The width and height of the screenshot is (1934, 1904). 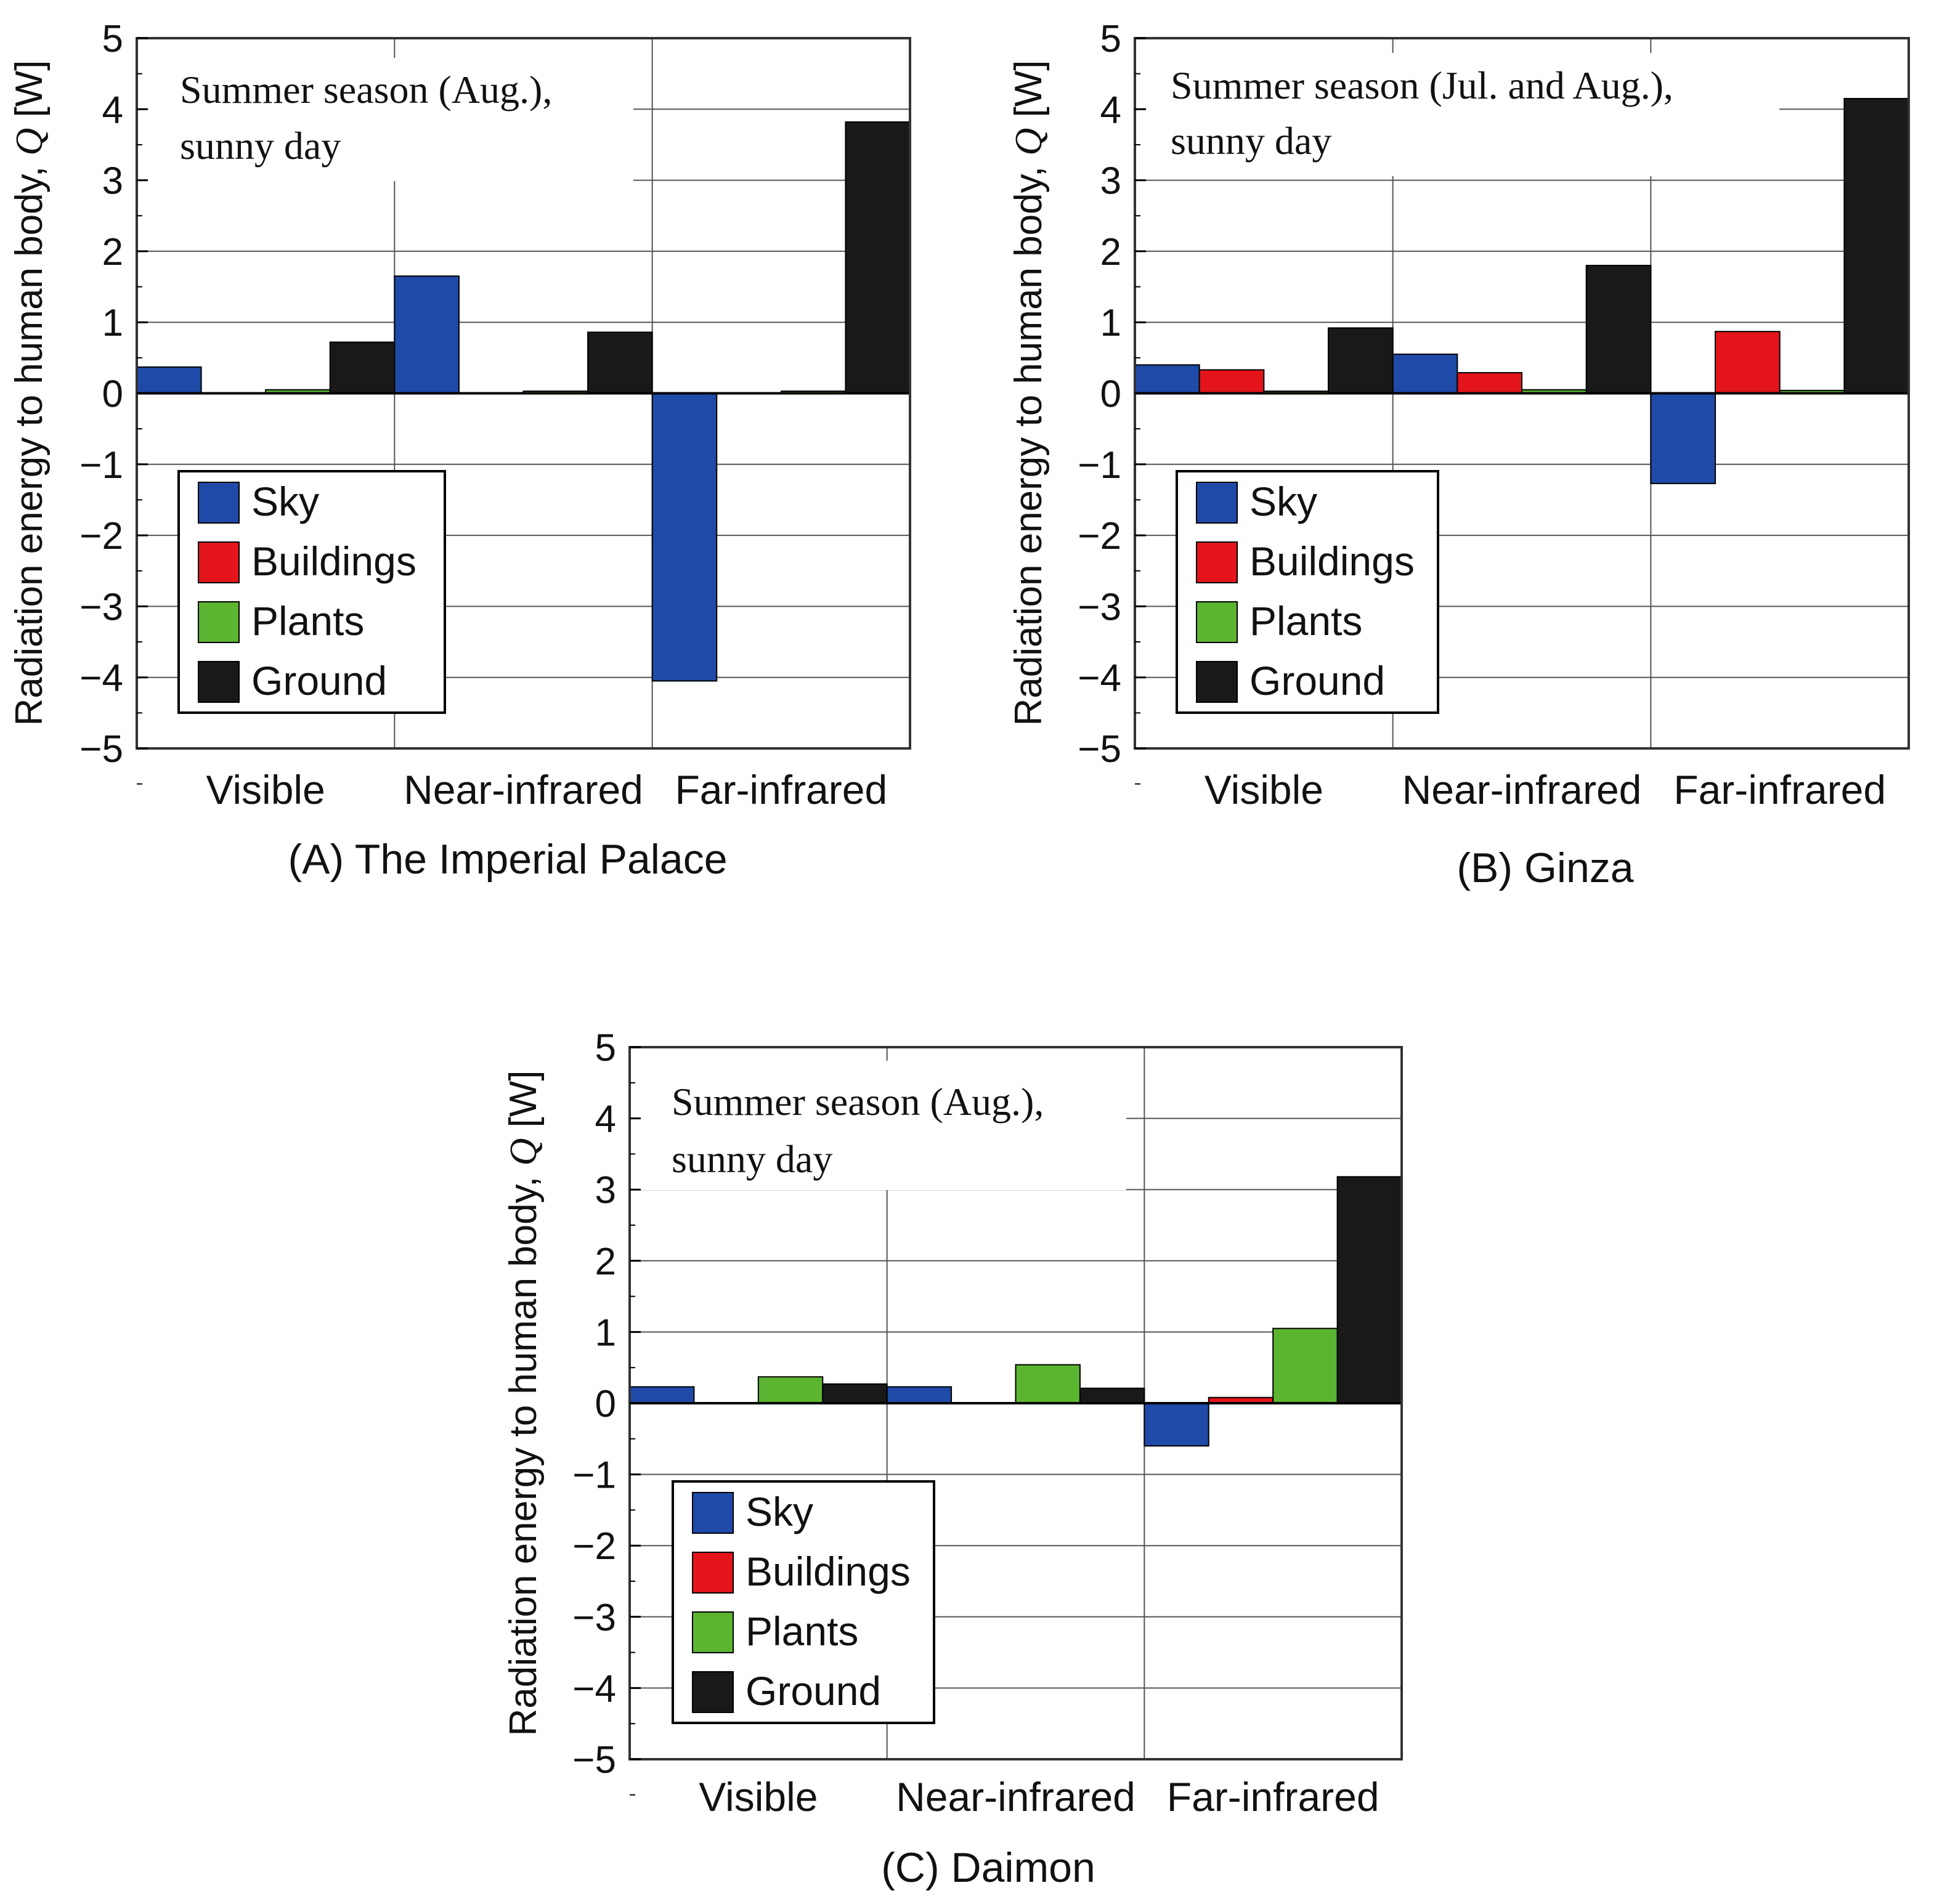 What do you see at coordinates (1422, 85) in the screenshot?
I see `annotation-line-1: Summer season (Jul. and Aug.),` at bounding box center [1422, 85].